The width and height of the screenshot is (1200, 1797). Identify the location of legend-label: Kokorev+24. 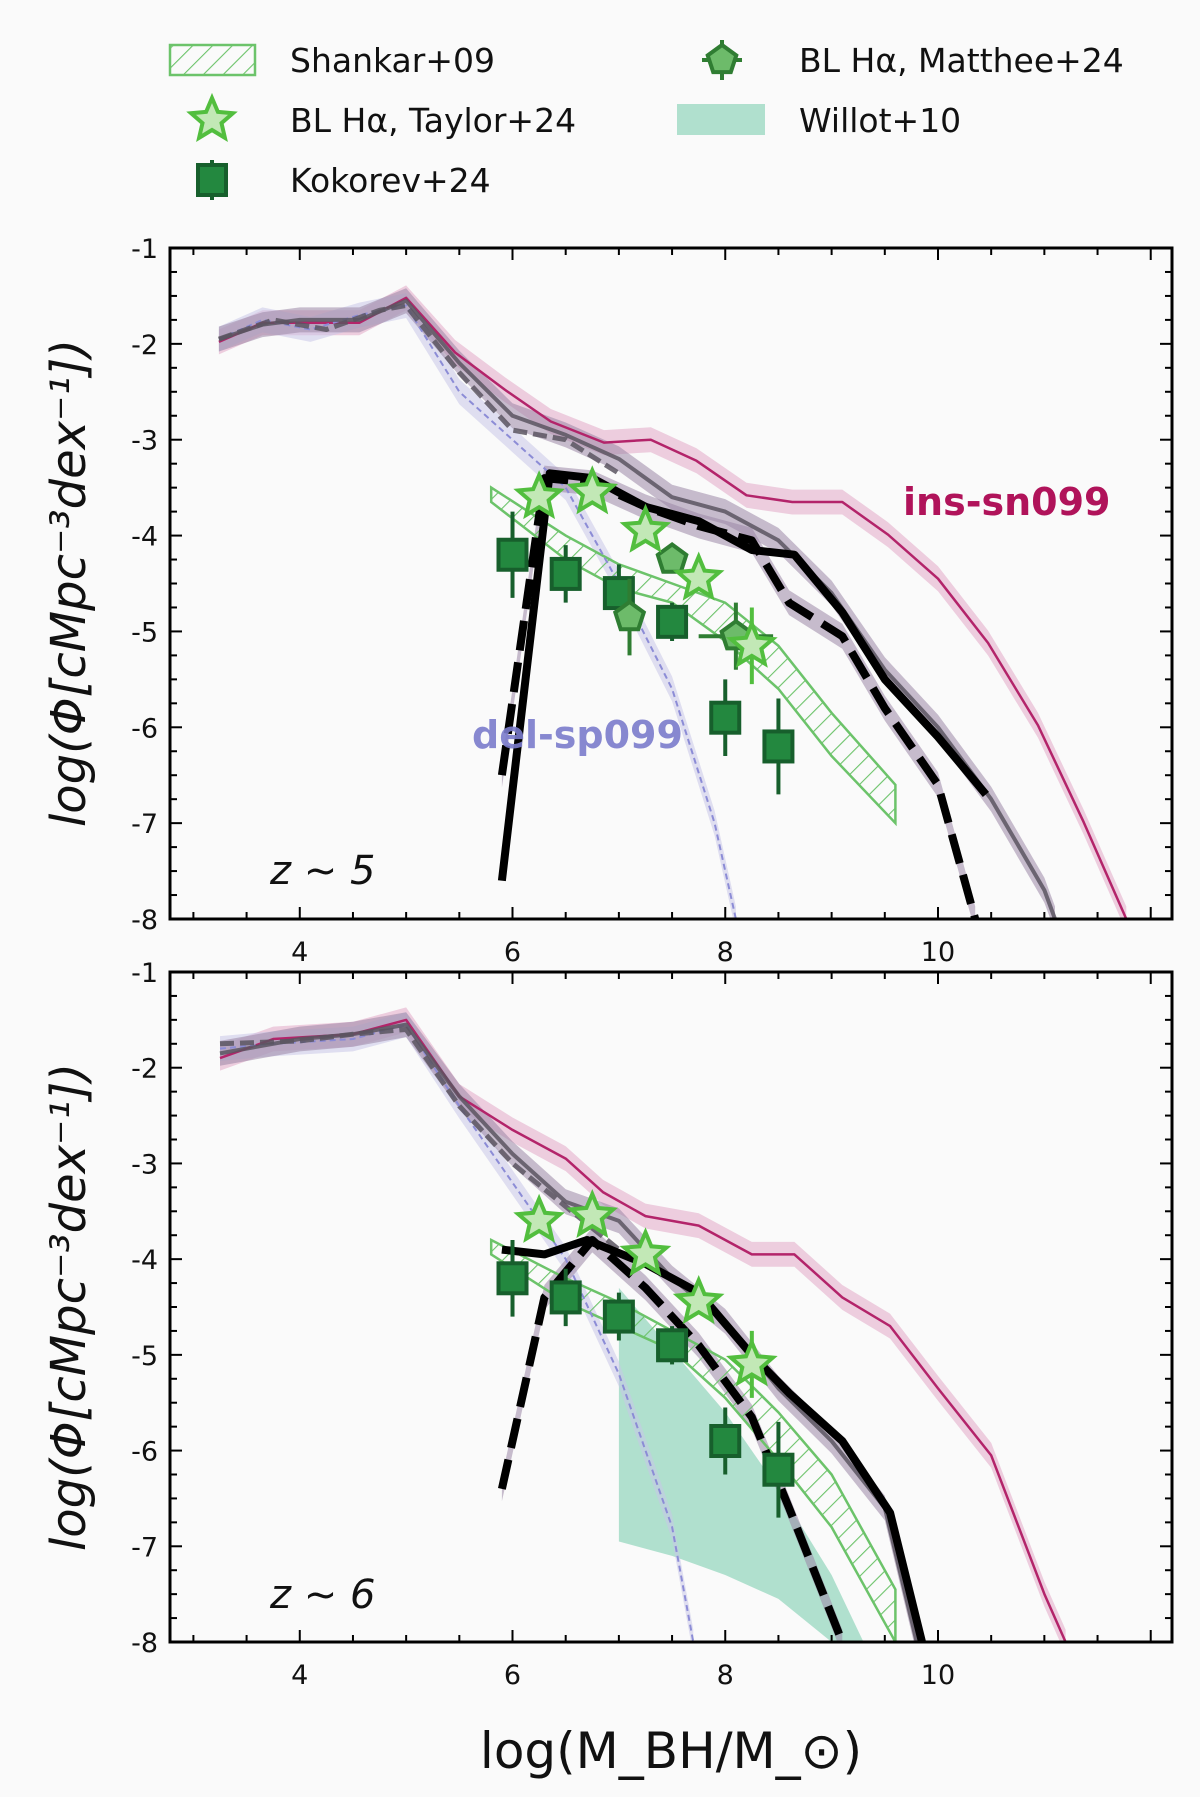
(390, 180).